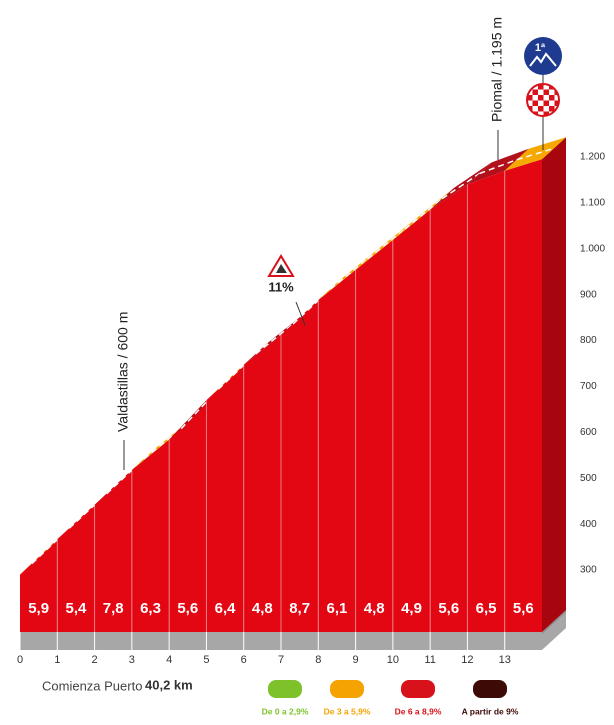 The image size is (614, 725). What do you see at coordinates (169, 660) in the screenshot?
I see `x-tick-label: 4` at bounding box center [169, 660].